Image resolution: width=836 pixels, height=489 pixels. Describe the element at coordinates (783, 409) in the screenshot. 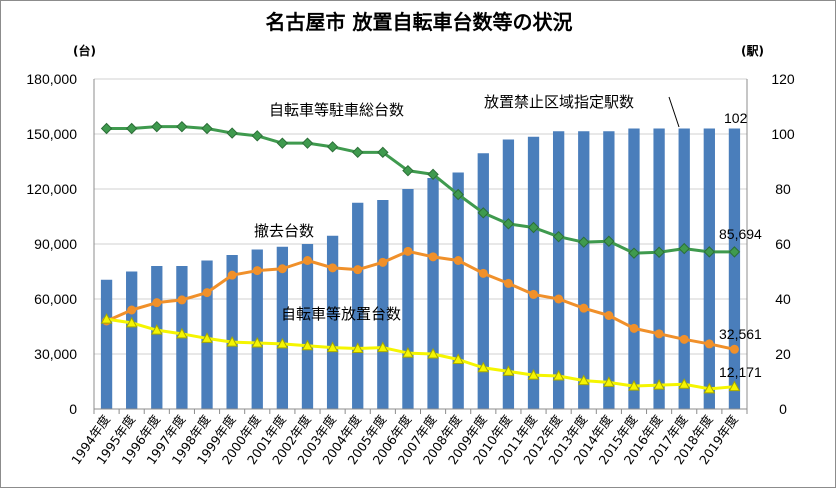

I see `right-tick-label: 0` at that location.